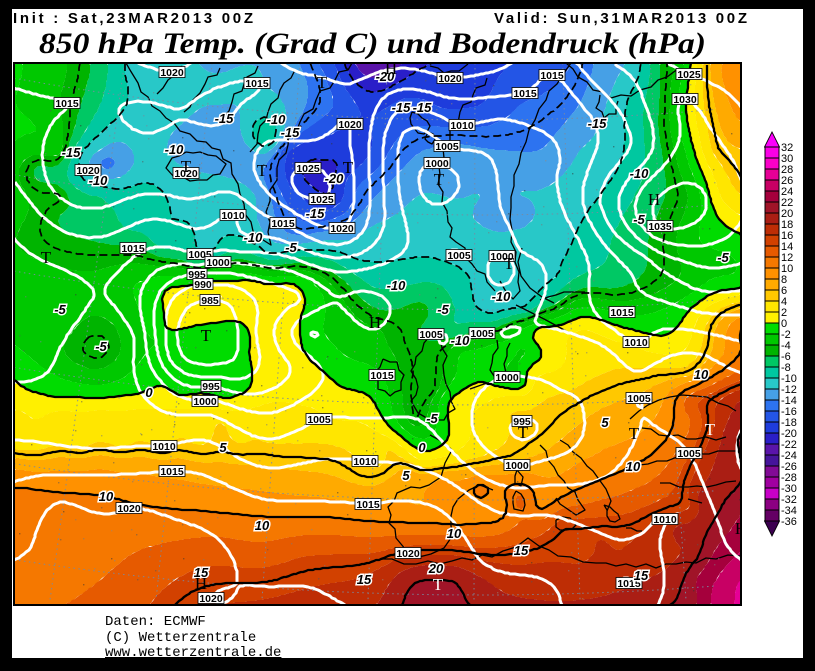  Describe the element at coordinates (787, 192) in the screenshot. I see `svg-text: 24` at that location.